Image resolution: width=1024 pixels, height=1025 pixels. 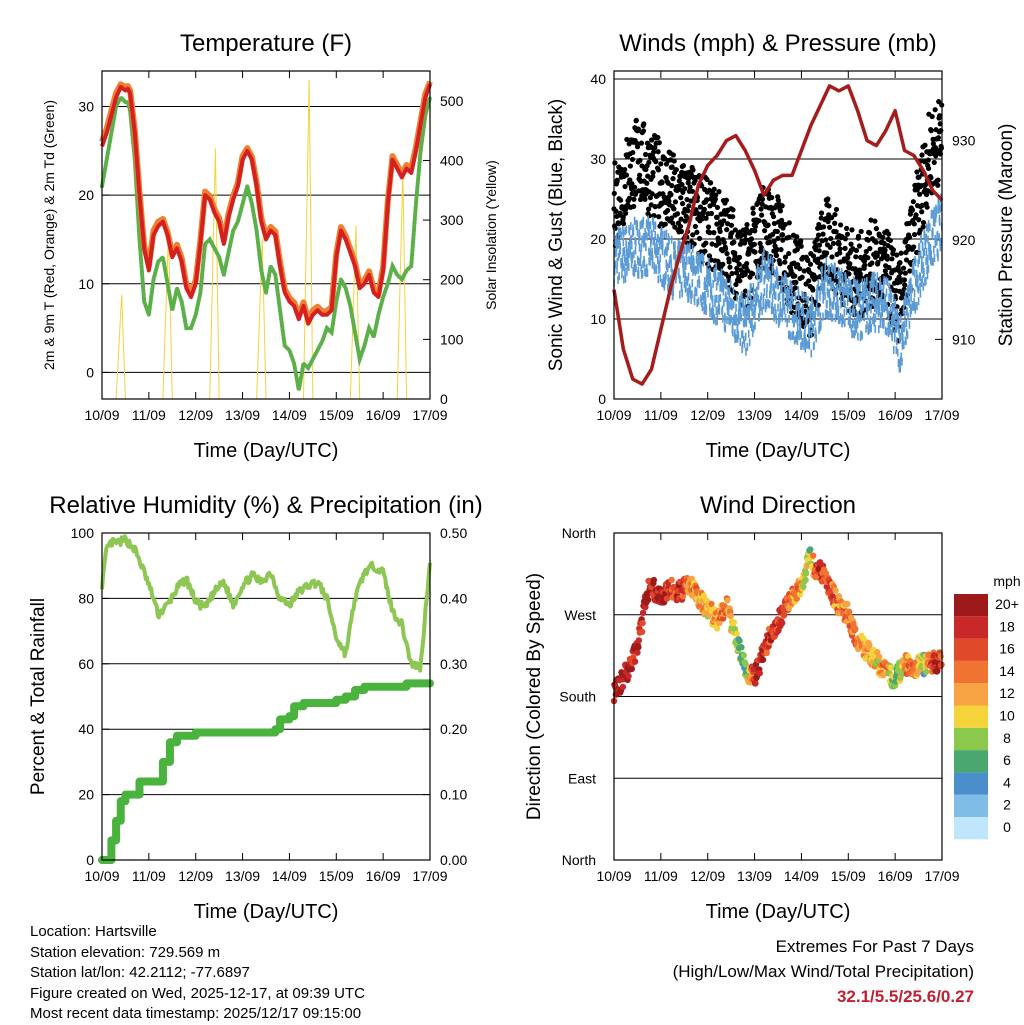 I want to click on x-tick-label-0-3: 13/09, so click(x=242, y=415).